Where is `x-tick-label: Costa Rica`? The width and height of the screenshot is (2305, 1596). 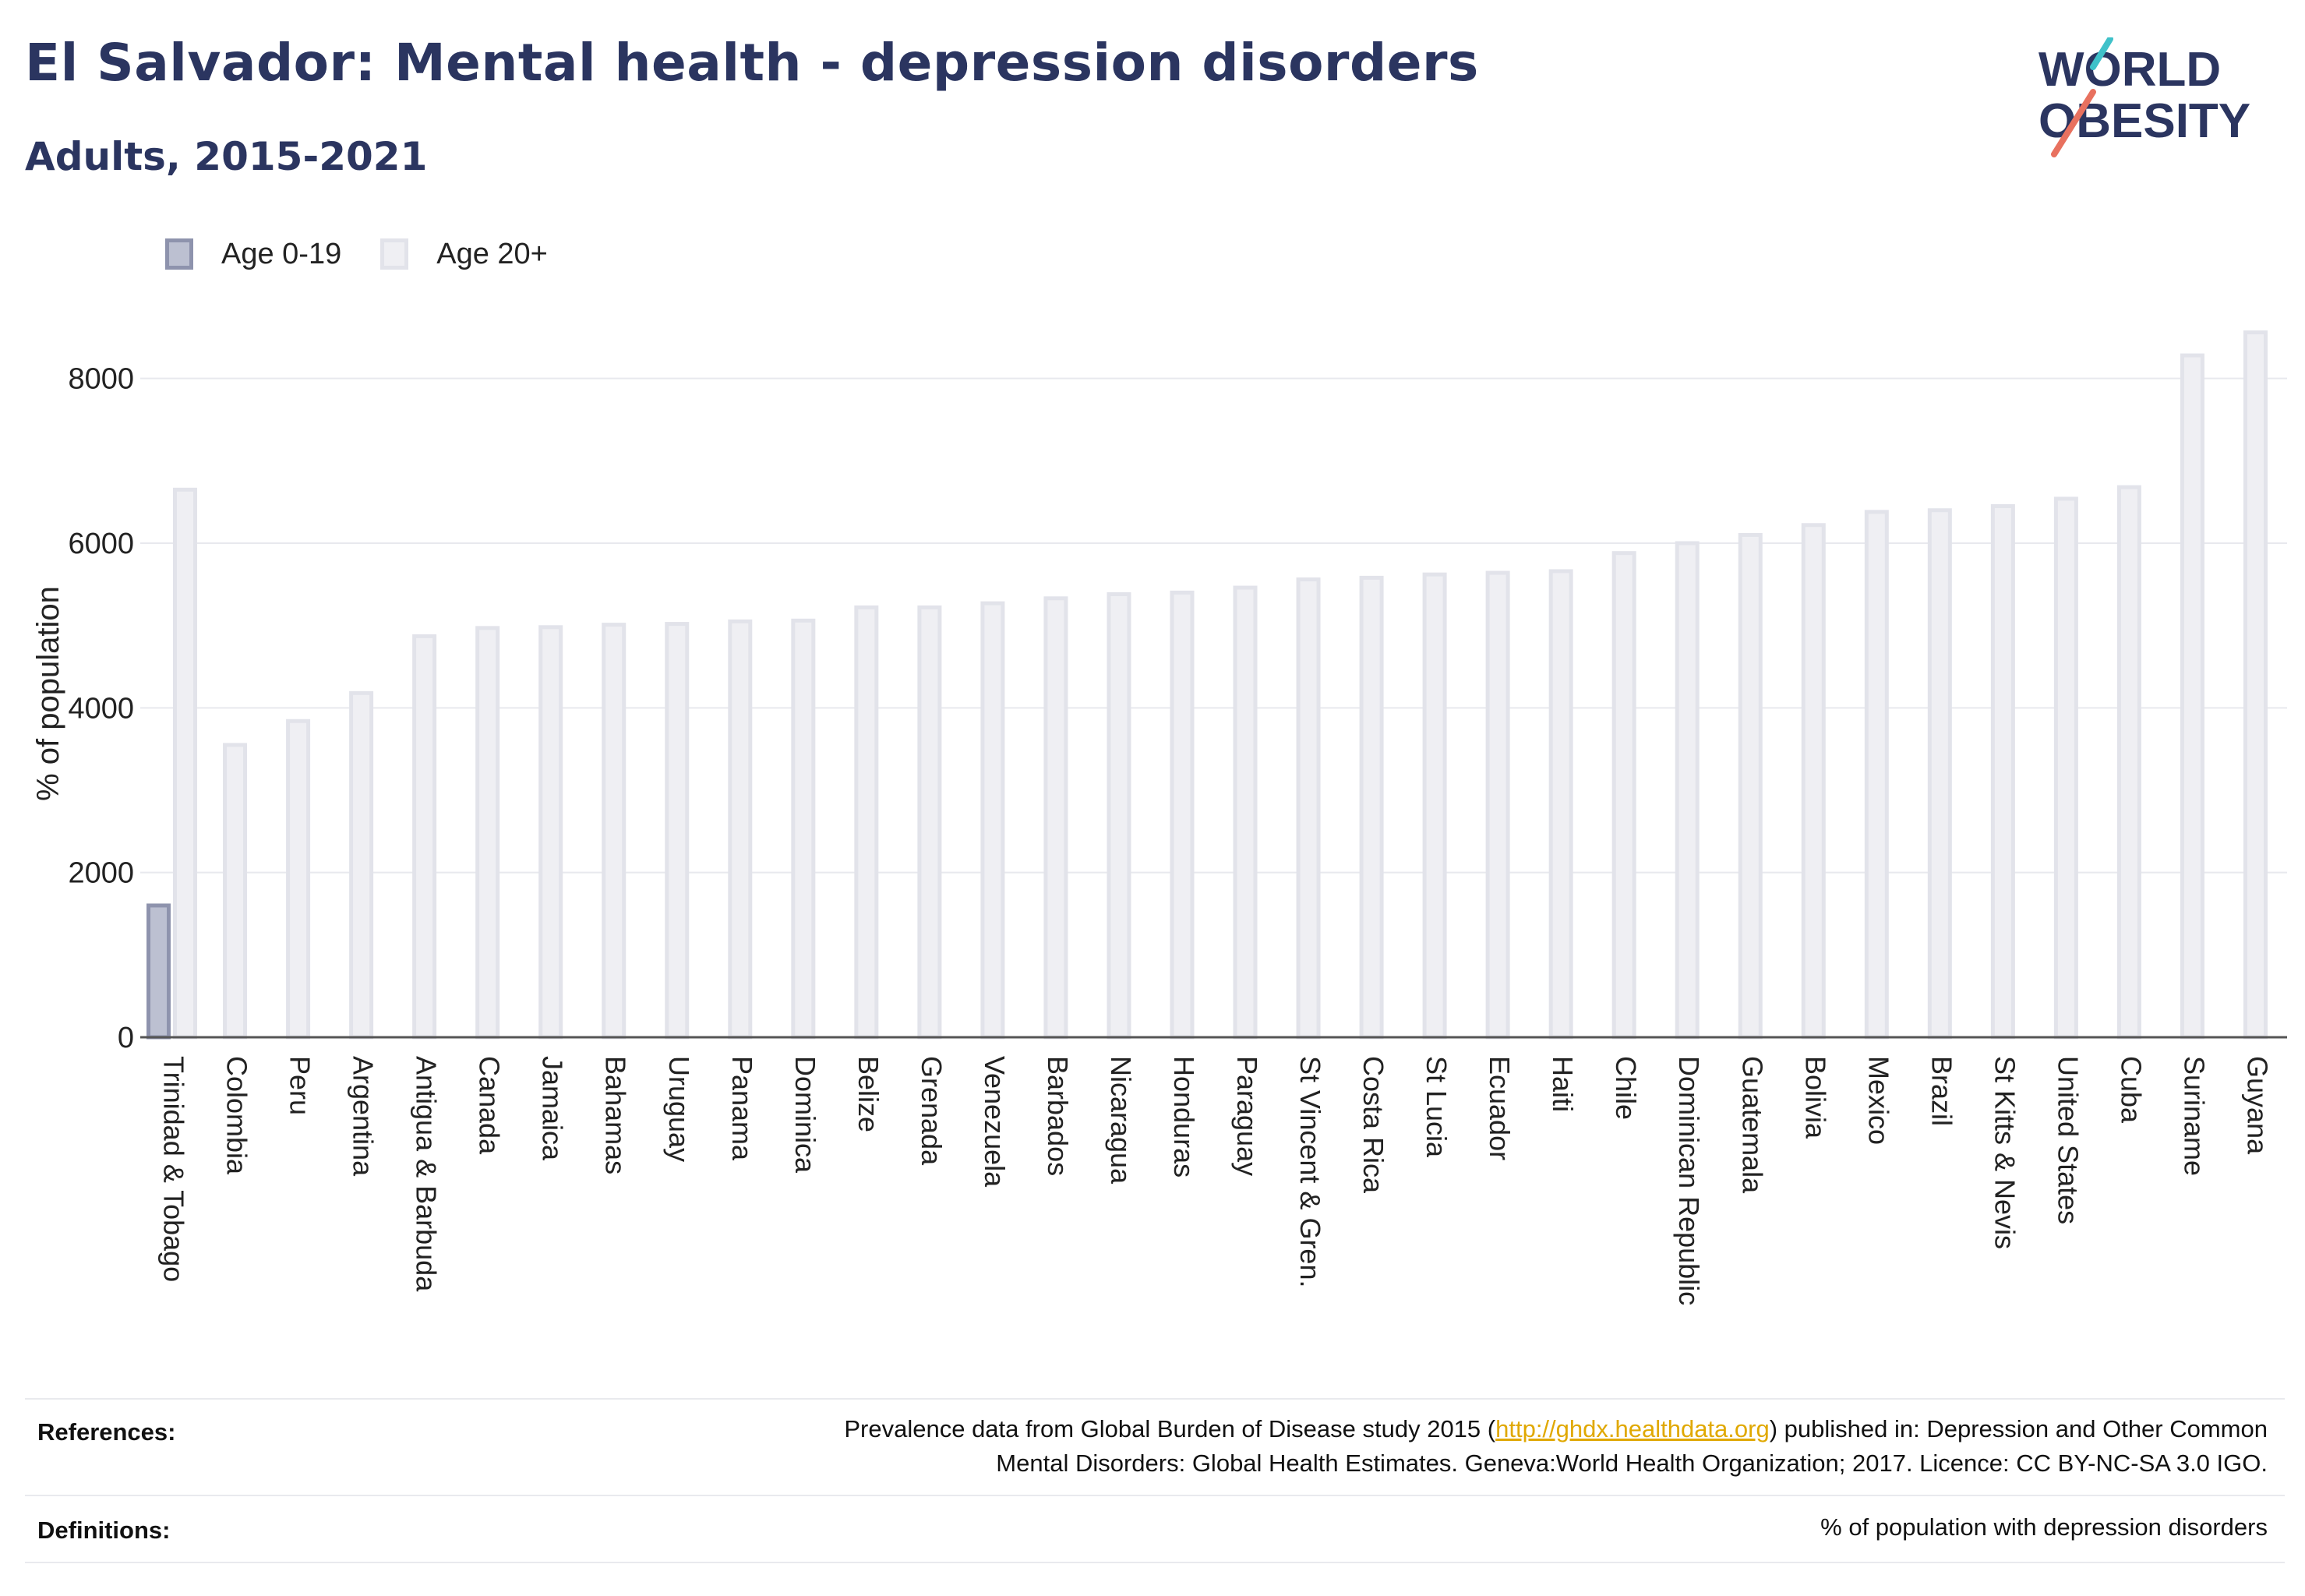
x-tick-label: Costa Rica is located at coordinates (1373, 1125).